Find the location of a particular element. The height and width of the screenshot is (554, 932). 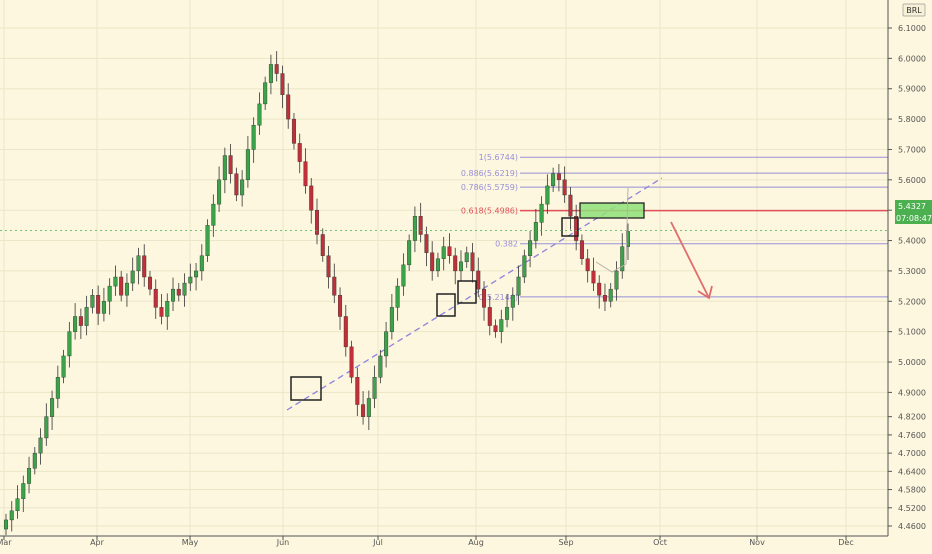

y-tick-label: 4.4600 is located at coordinates (912, 526).